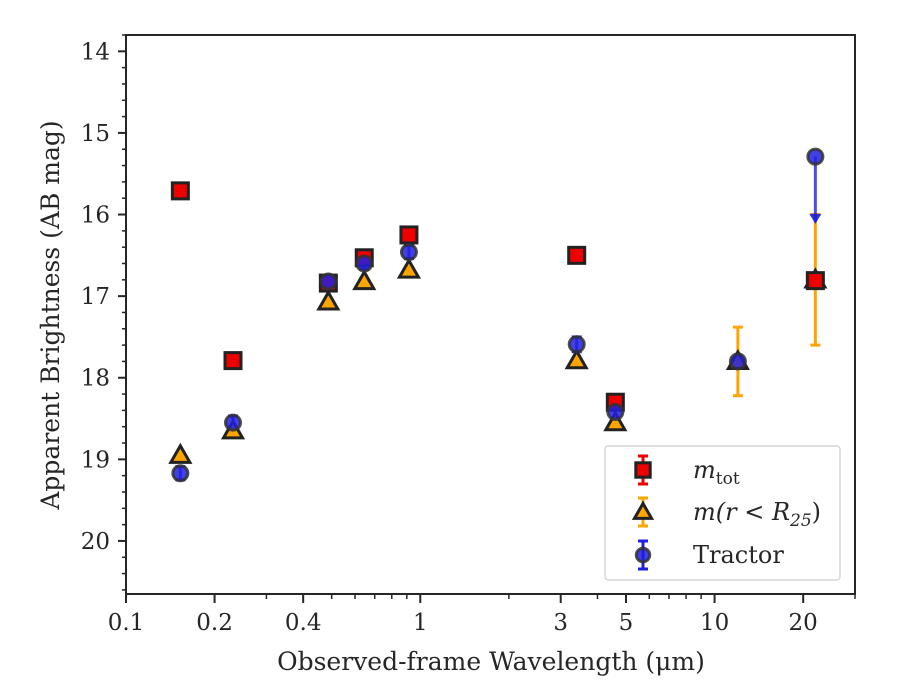 This screenshot has height=700, width=900. Describe the element at coordinates (95, 379) in the screenshot. I see `y-tick-label: 18` at that location.